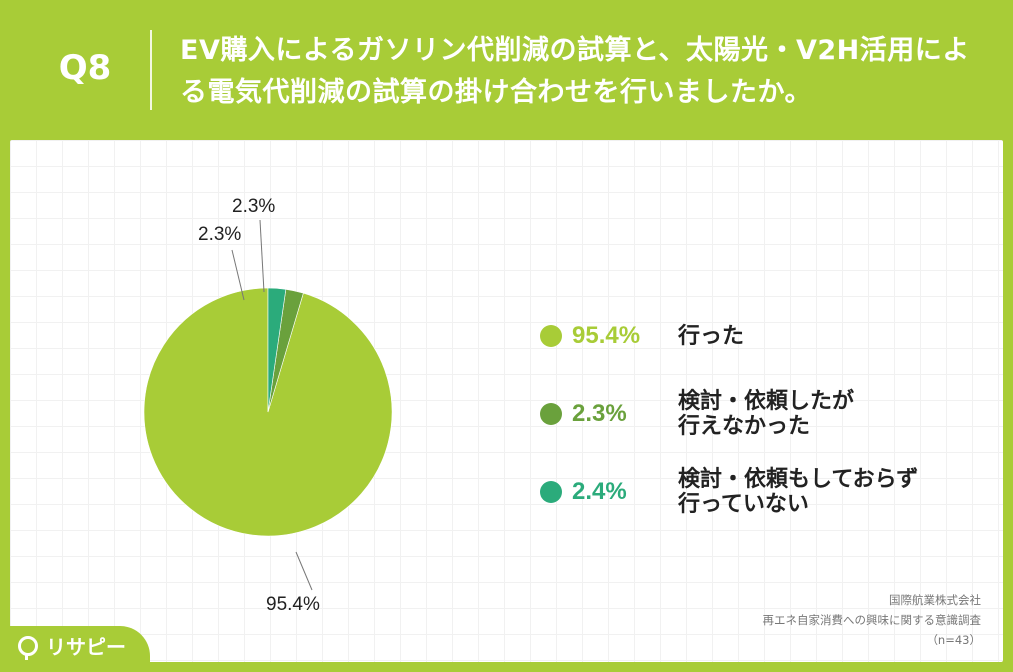 This screenshot has width=1013, height=672. I want to click on brand-logo: リサピー, so click(72, 645).